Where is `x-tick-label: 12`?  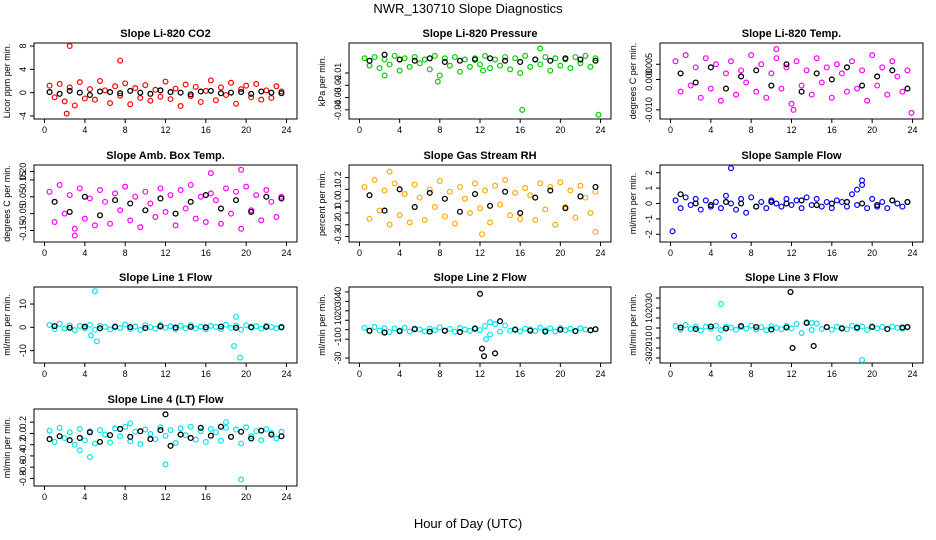
x-tick-label: 12 is located at coordinates (480, 374).